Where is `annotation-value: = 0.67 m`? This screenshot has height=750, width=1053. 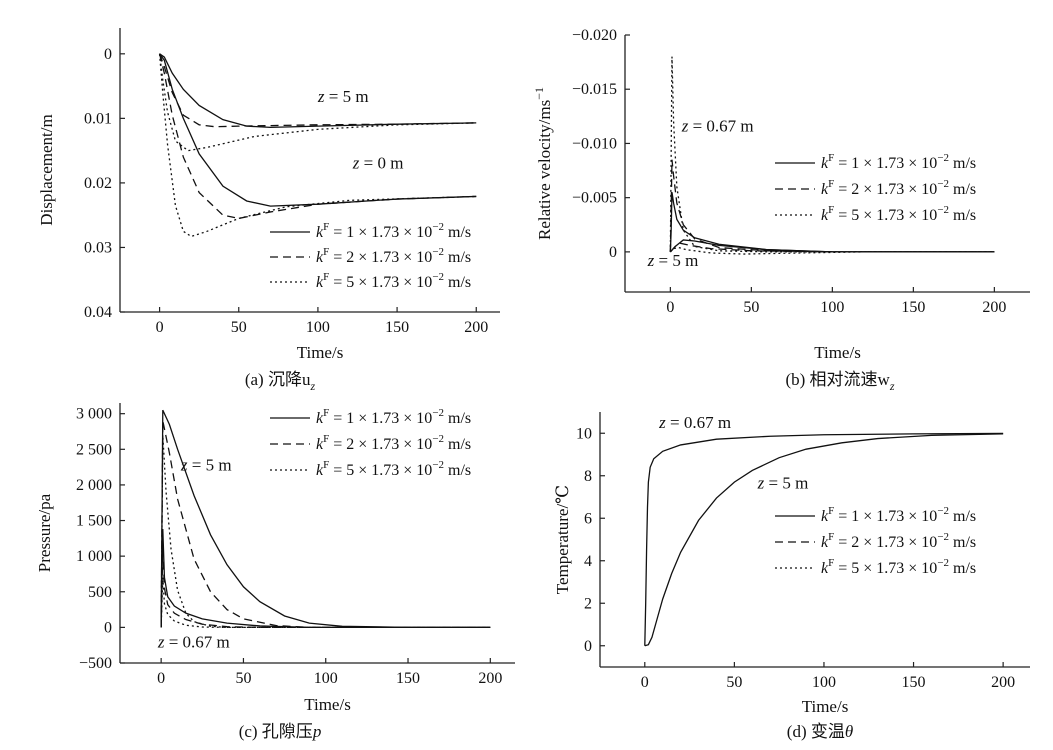 annotation-value: = 0.67 m is located at coordinates (196, 641).